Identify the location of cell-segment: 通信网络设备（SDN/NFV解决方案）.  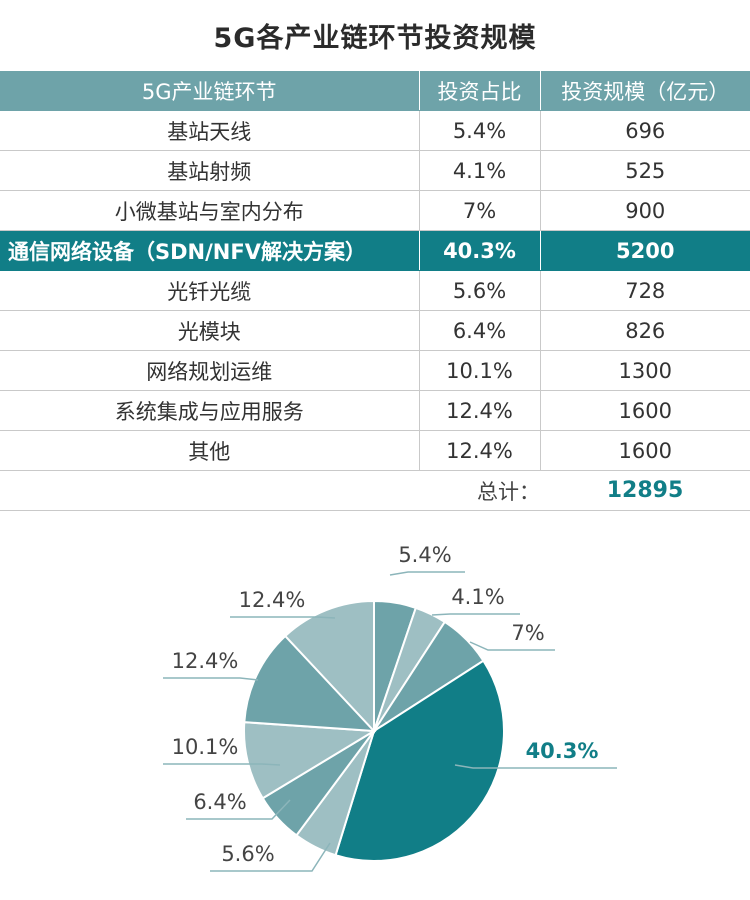
(210, 250).